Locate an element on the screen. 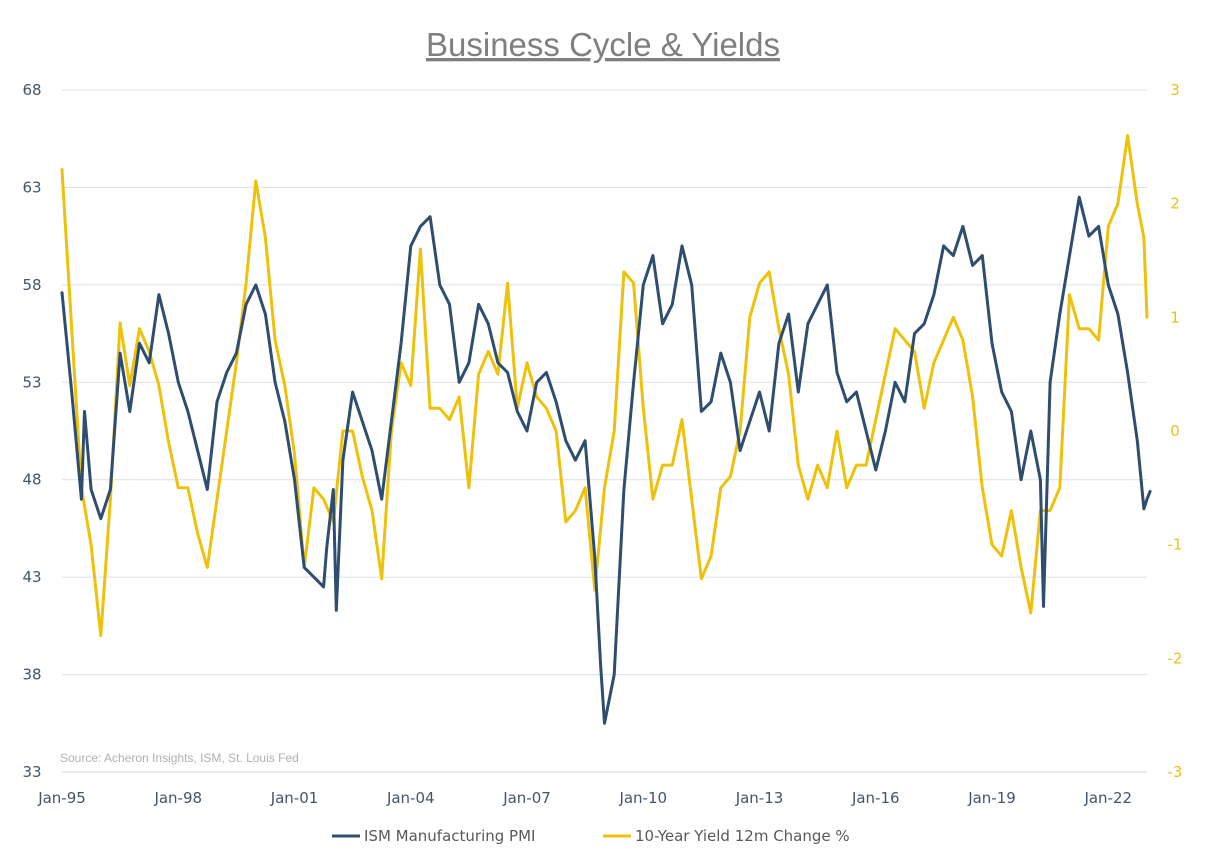 This screenshot has height=861, width=1211. left-tick-label: 48 is located at coordinates (31, 480).